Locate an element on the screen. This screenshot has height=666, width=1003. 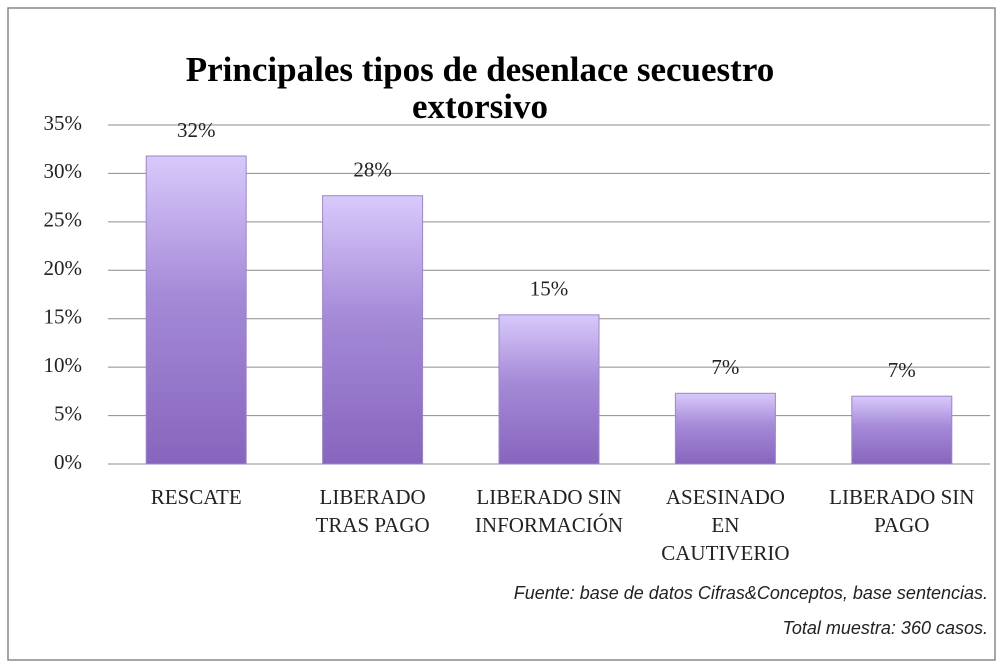
chart-title: extorsivo is located at coordinates (480, 106).